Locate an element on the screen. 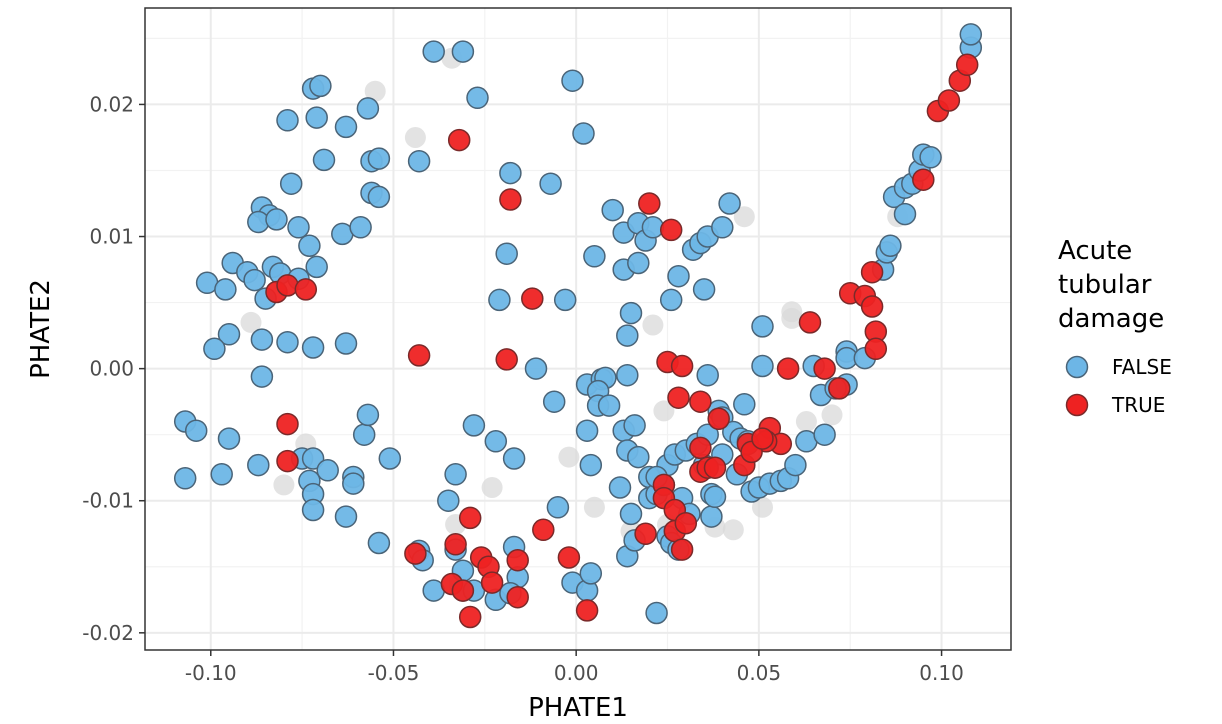 The image size is (1222, 724). x-axis-title: PHATE1 is located at coordinates (578, 708).